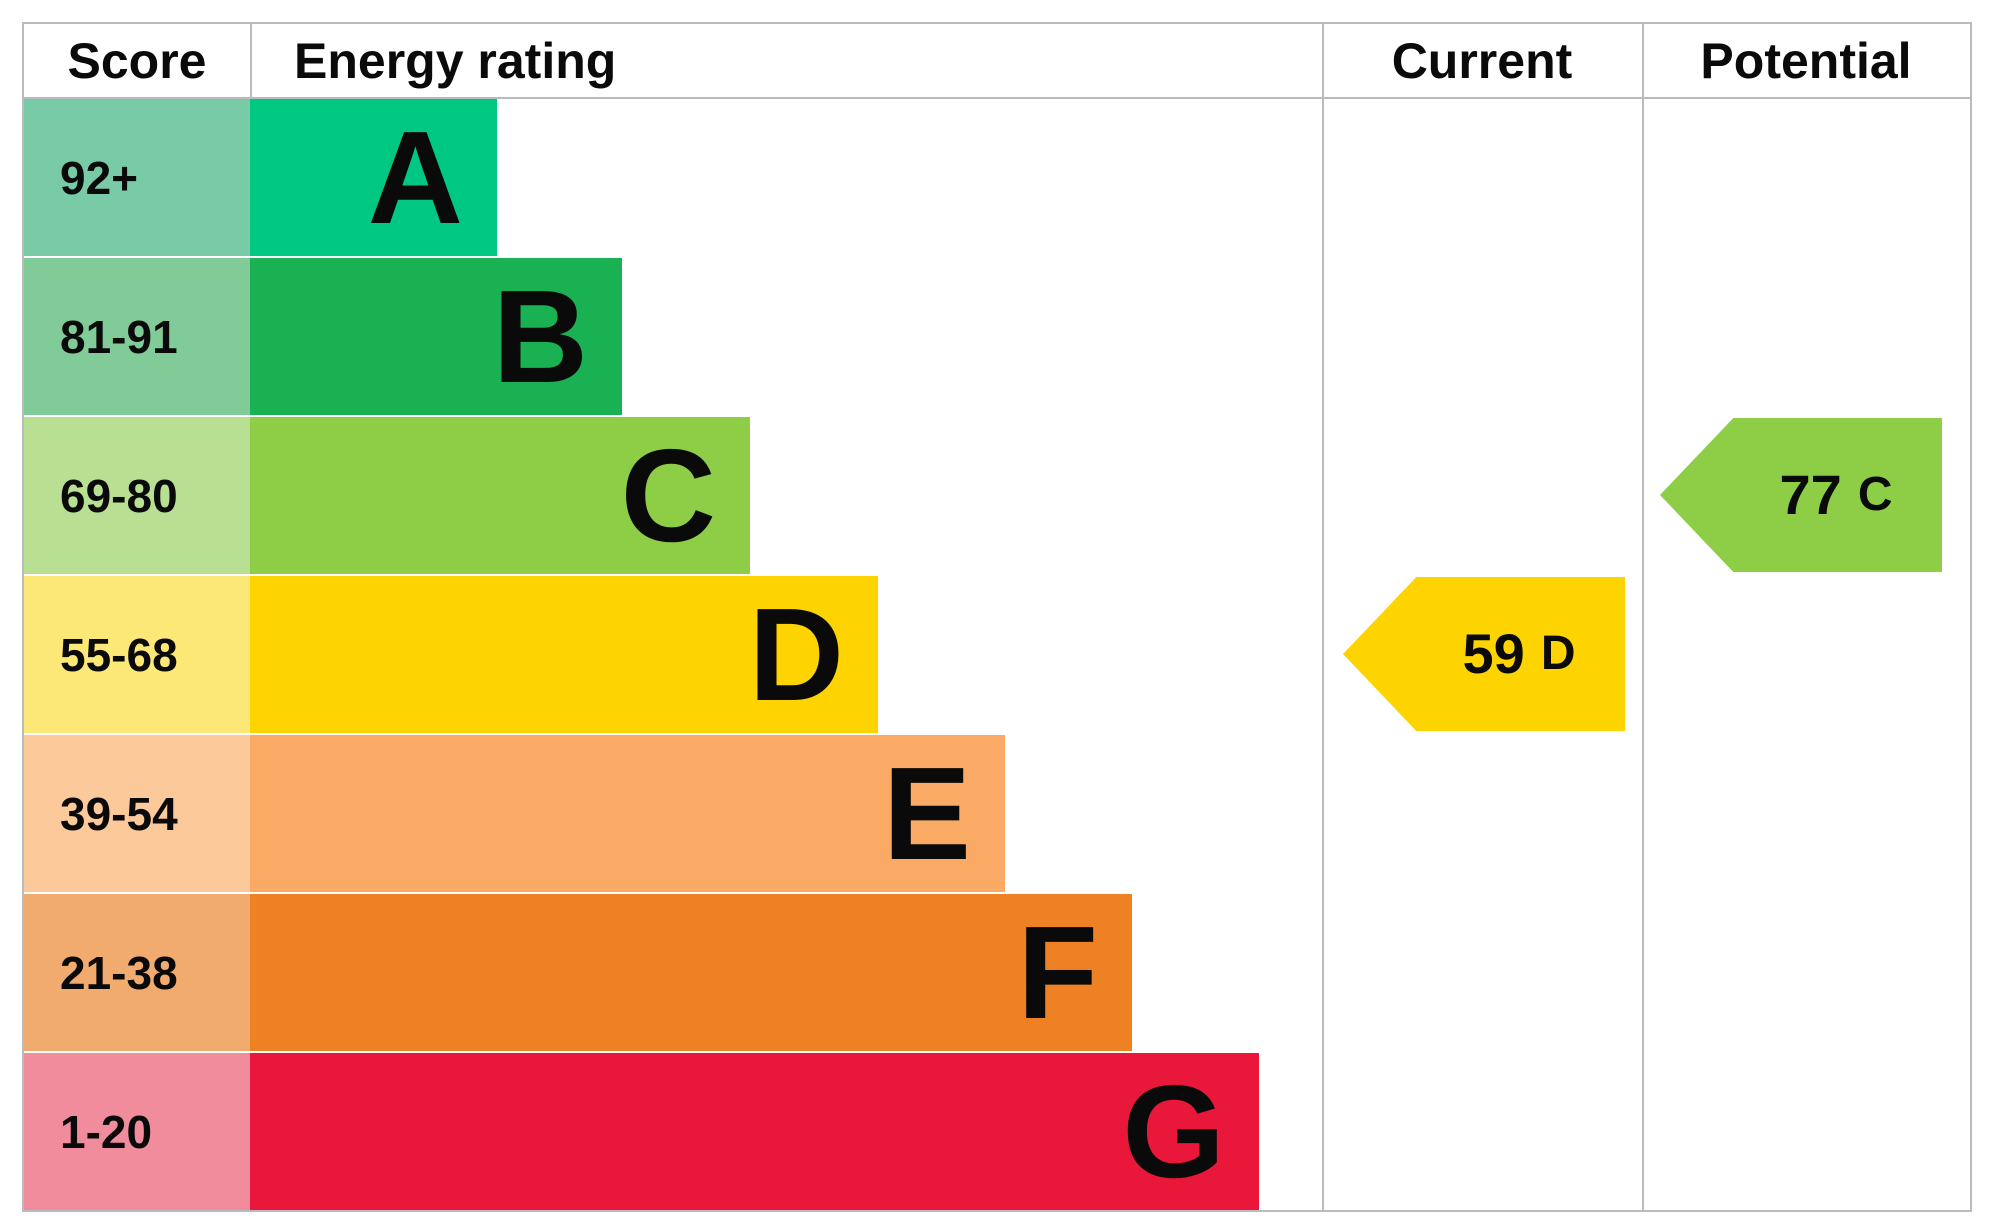  I want to click on band-row: 1-20 G, so click(997, 1130).